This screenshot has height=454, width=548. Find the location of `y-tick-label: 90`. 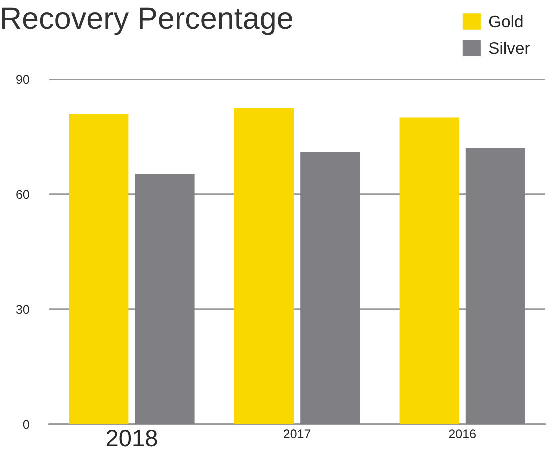

y-tick-label: 90 is located at coordinates (23, 79).